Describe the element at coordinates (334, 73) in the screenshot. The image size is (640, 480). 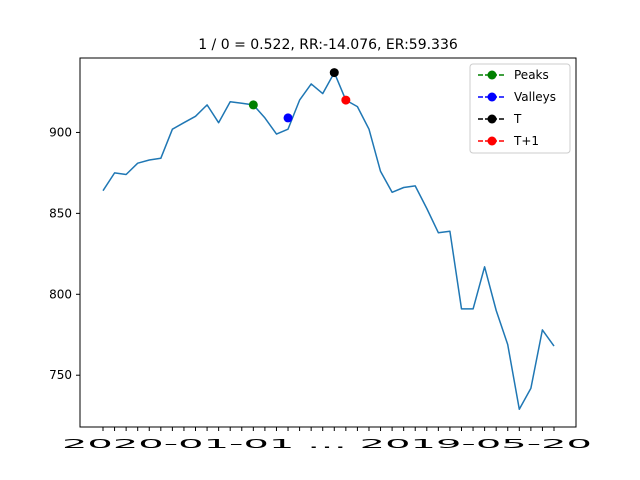
I see `marker-t` at that location.